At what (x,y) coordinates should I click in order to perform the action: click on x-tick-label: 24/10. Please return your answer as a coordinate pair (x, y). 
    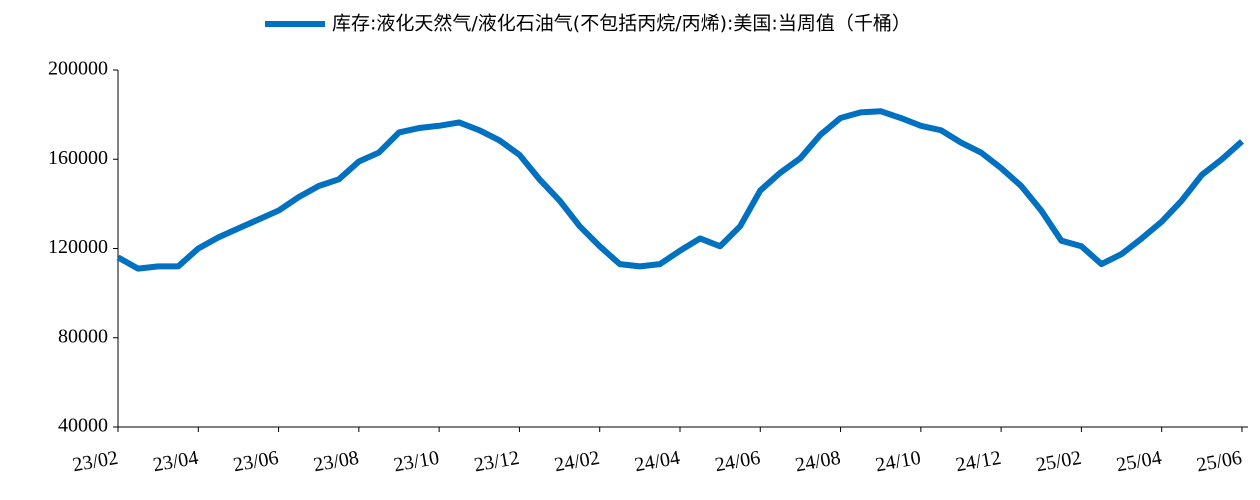
    Looking at the image, I should click on (898, 462).